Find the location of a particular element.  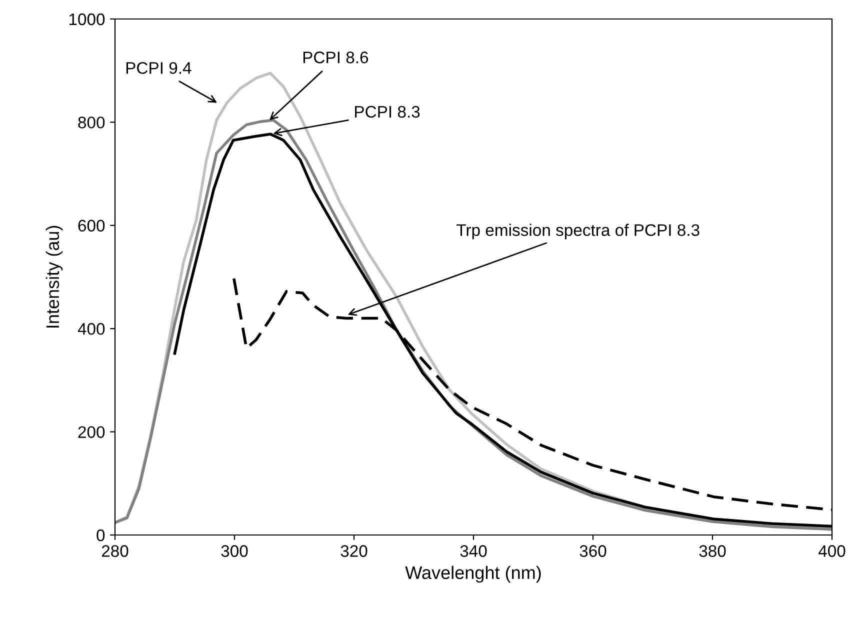

x-axis-title: Wavelenght (nm) is located at coordinates (473, 574).